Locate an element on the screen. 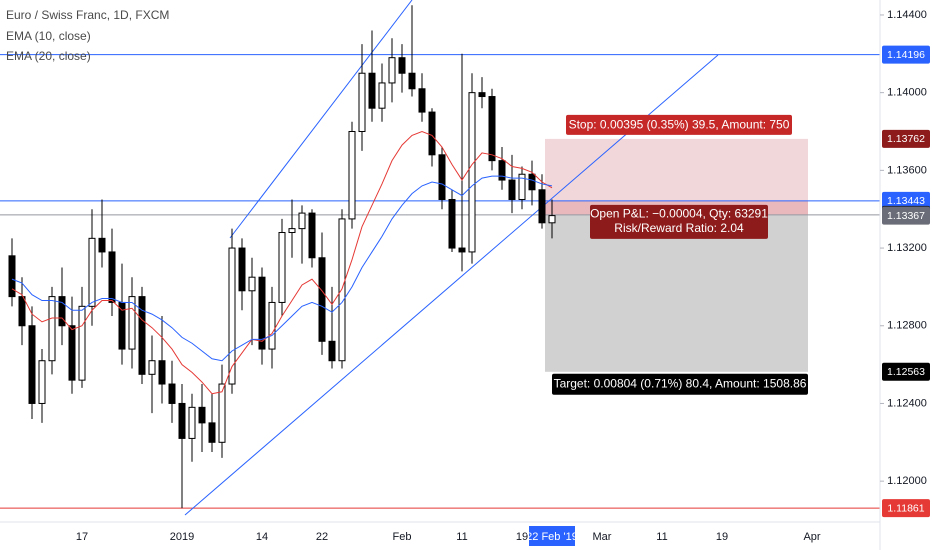 The height and width of the screenshot is (550, 932). target-label-box is located at coordinates (680, 384).